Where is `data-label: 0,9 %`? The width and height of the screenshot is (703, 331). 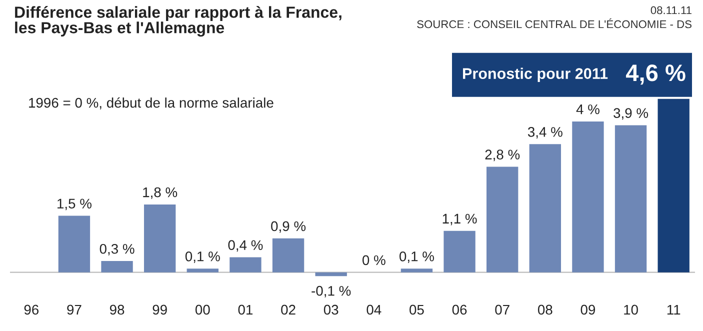 data-label: 0,9 % is located at coordinates (288, 227).